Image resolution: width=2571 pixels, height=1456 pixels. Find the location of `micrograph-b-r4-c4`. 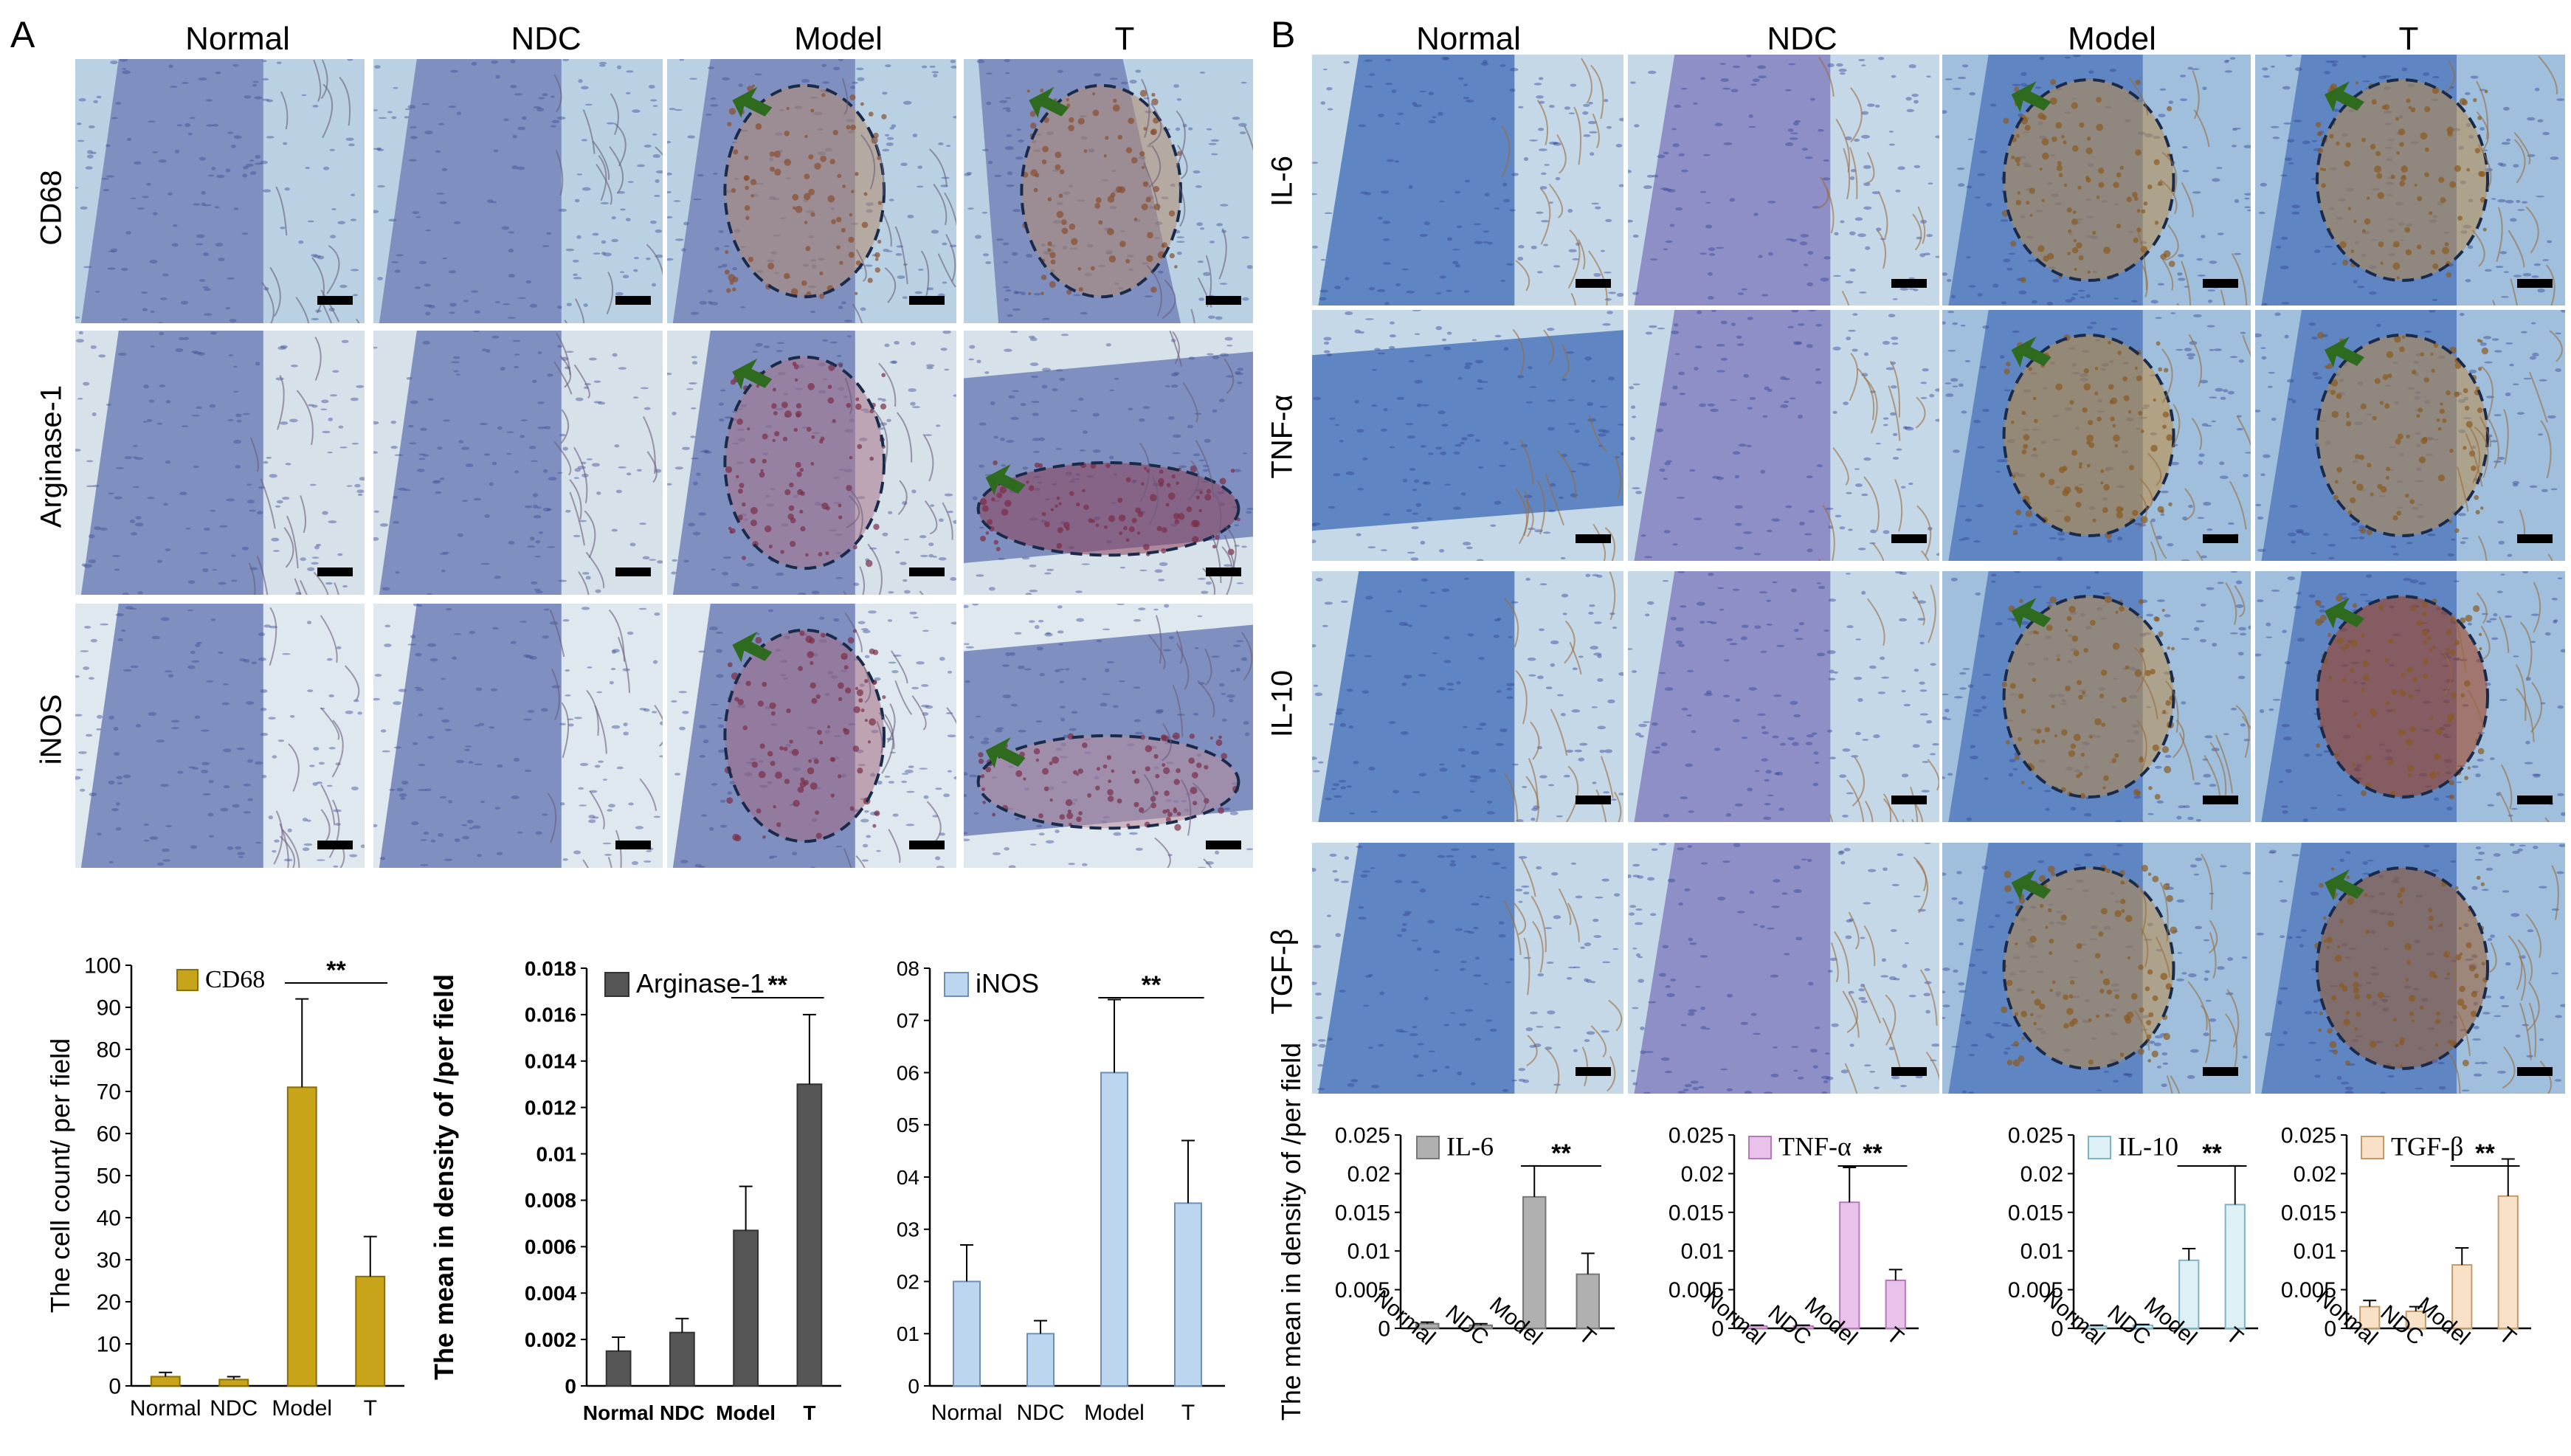

micrograph-b-r4-c4 is located at coordinates (2410, 968).